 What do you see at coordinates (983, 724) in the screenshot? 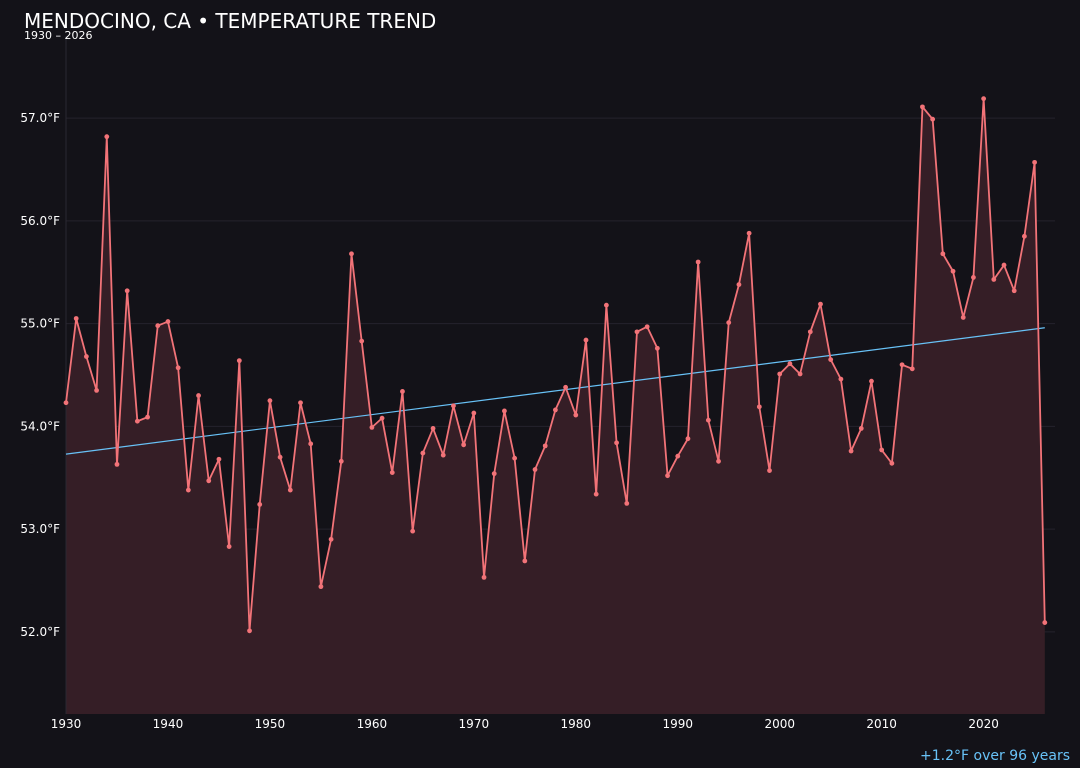
I see `x-tick-label: 2020` at bounding box center [983, 724].